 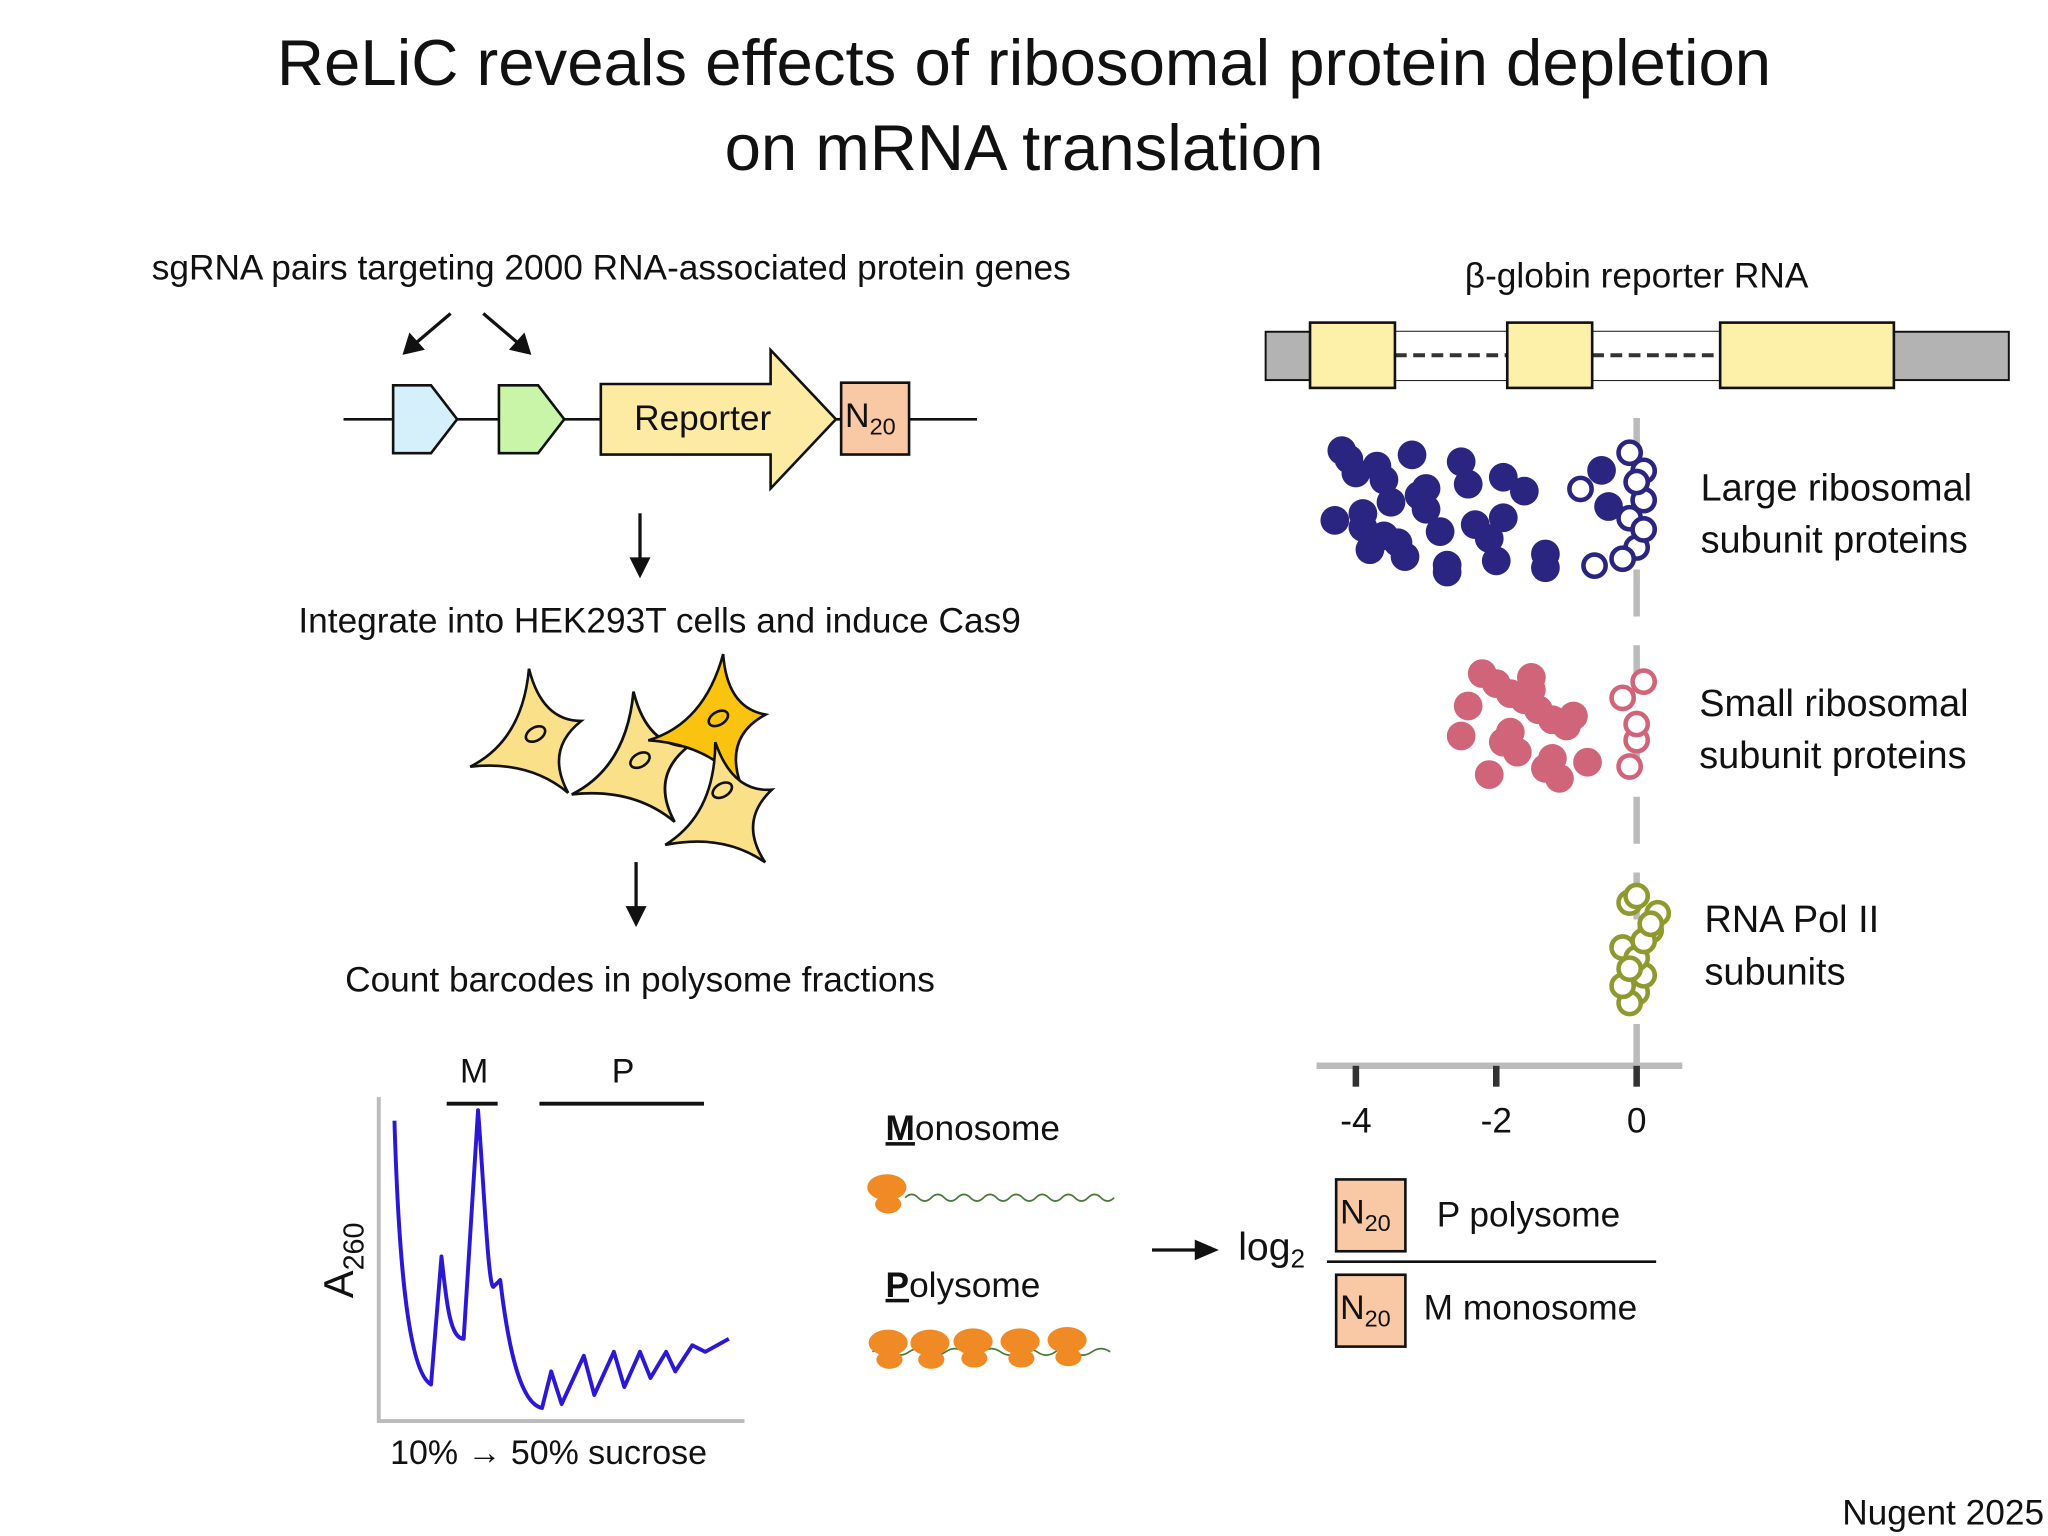 I want to click on monosome-label: Monosome, so click(x=973, y=1128).